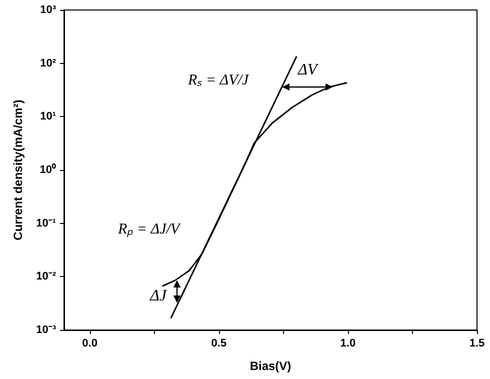  I want to click on x-tick-label: 1.5, so click(477, 344).